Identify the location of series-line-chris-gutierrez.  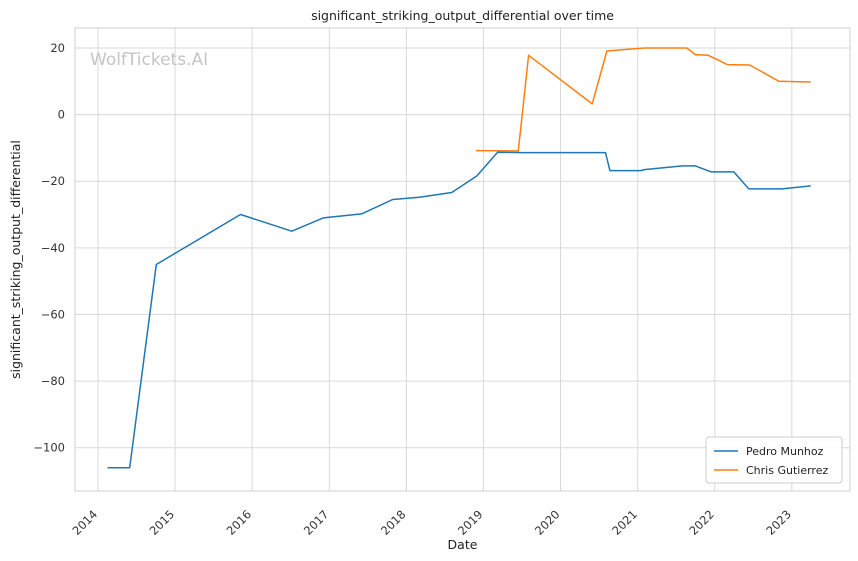
(643, 99).